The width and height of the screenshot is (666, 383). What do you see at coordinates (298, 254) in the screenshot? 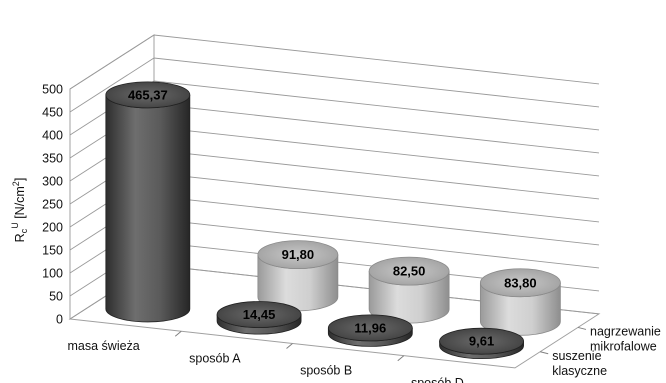
I see `data-label: 91,80` at bounding box center [298, 254].